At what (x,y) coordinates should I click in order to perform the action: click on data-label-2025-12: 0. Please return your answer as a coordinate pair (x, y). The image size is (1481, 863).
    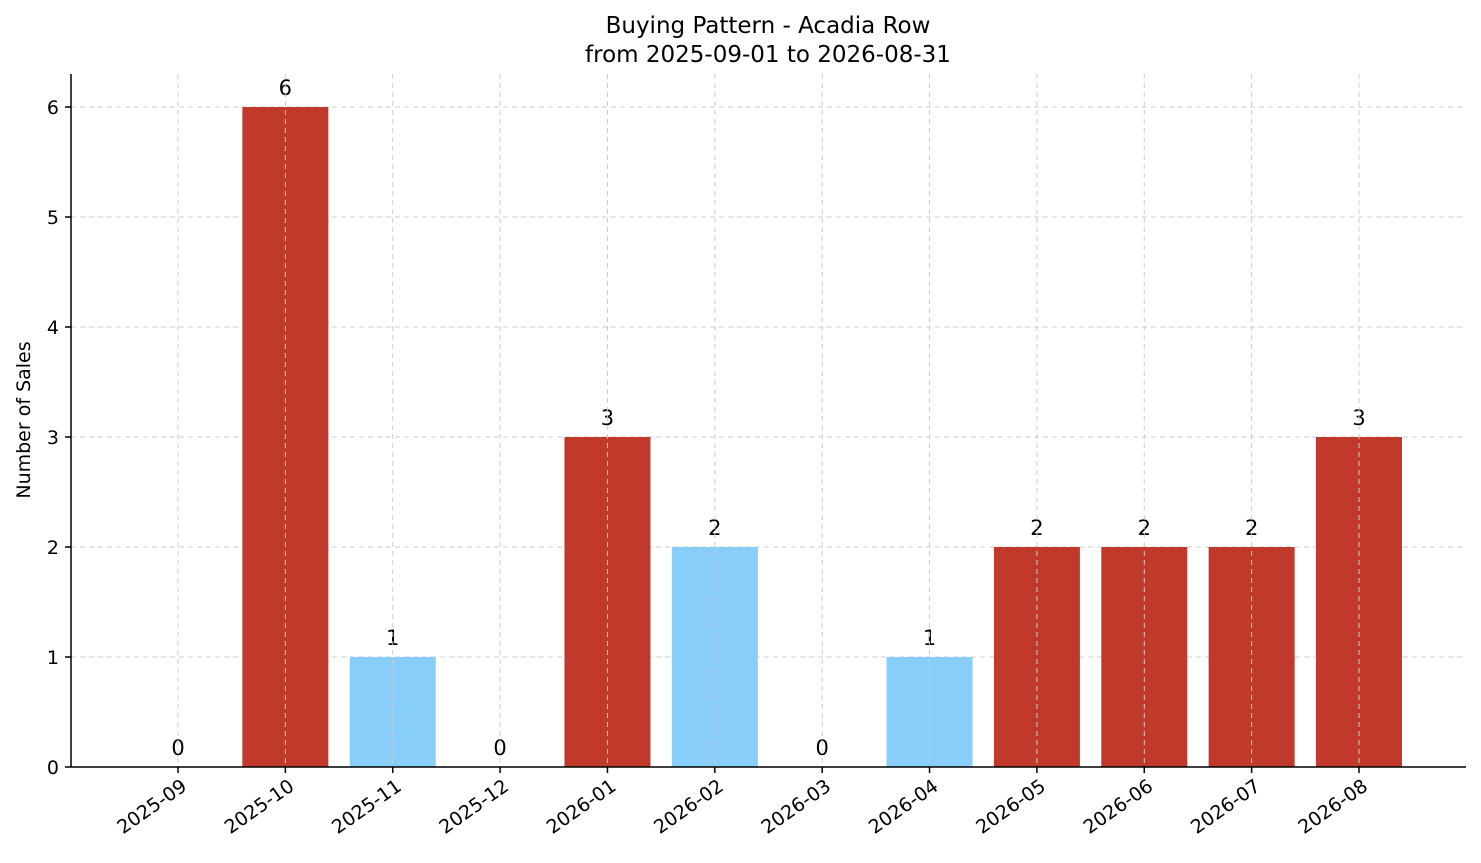
    Looking at the image, I should click on (499, 748).